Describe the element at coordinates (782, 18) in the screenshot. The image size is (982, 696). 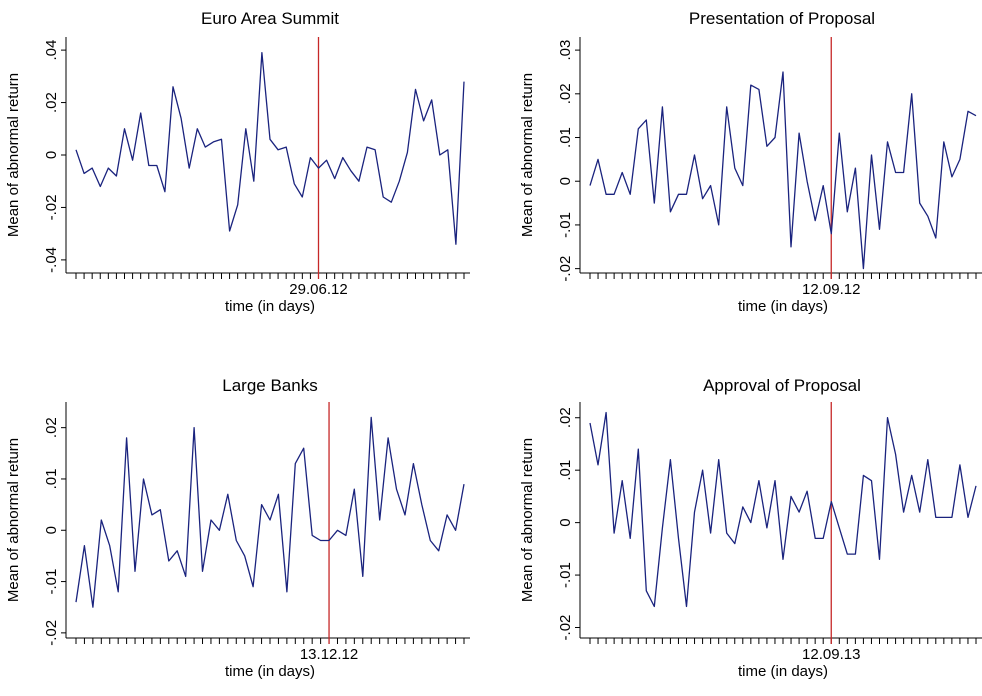
I see `panel-title: Presentation of Proposal` at that location.